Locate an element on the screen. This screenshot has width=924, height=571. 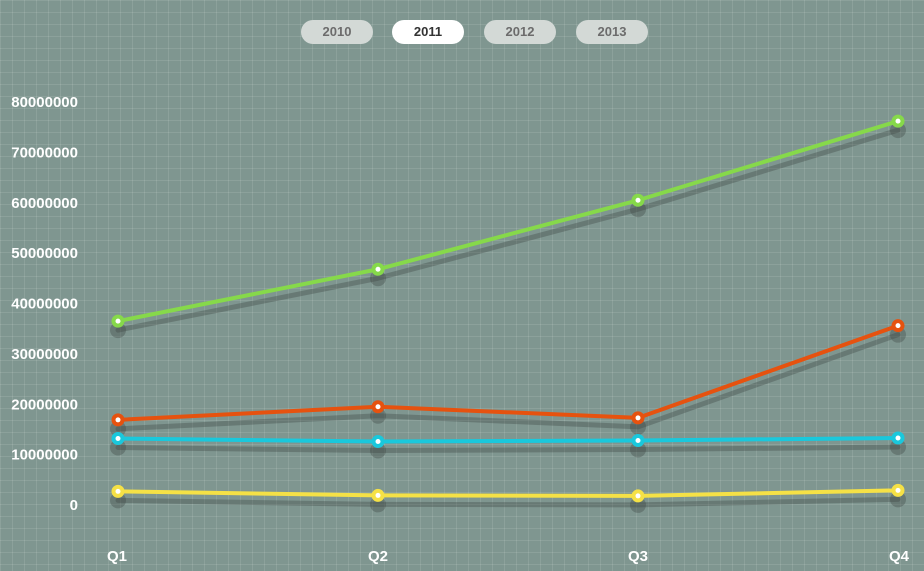
y-tick-label: 30000000 is located at coordinates (44, 354).